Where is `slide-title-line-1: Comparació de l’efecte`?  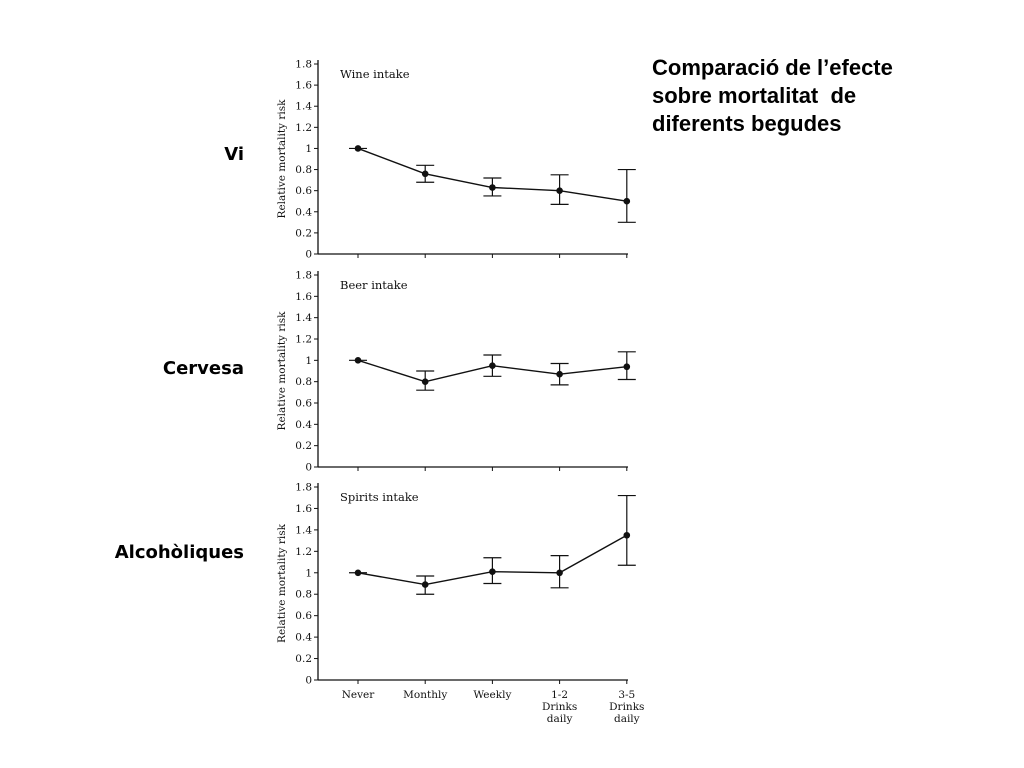 slide-title-line-1: Comparació de l’efecte is located at coordinates (772, 67).